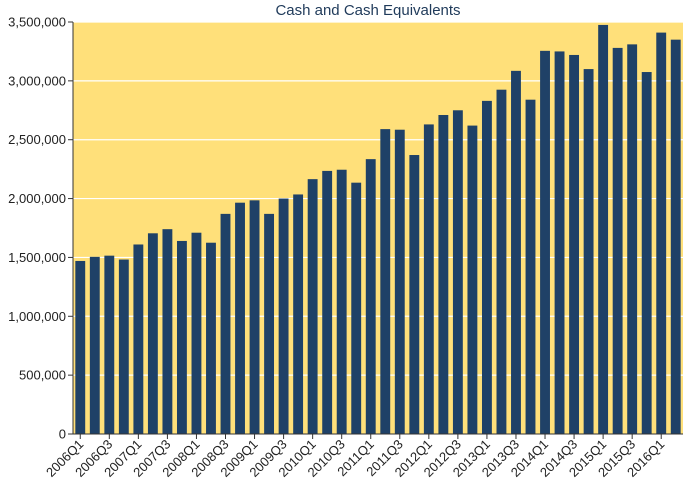 This screenshot has width=685, height=486. Describe the element at coordinates (37, 139) in the screenshot. I see `y-tick-label: 2,500,000` at that location.